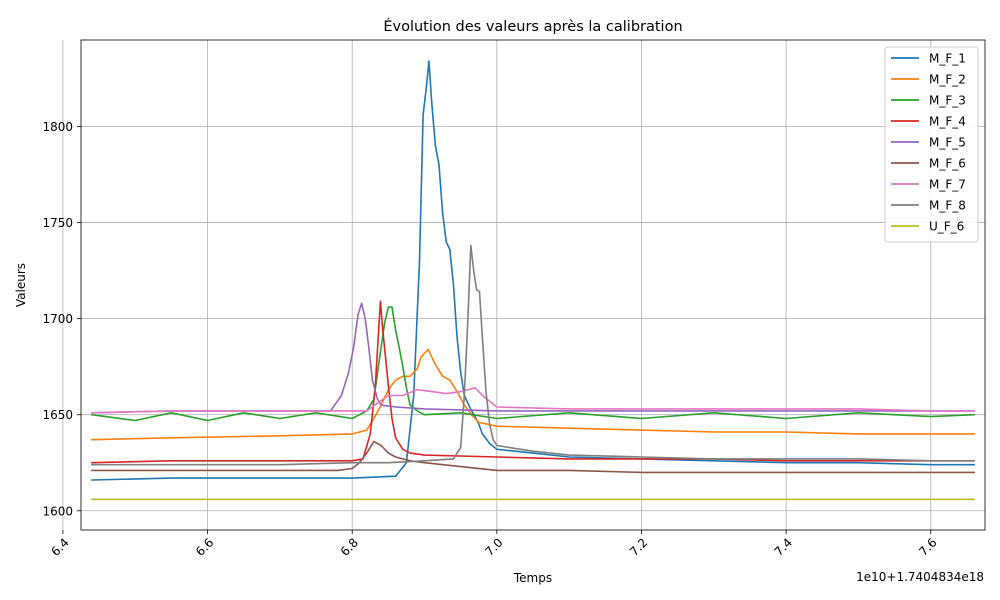 The image size is (1000, 600). Describe the element at coordinates (57, 415) in the screenshot. I see `y-tick-label: 1650` at that location.